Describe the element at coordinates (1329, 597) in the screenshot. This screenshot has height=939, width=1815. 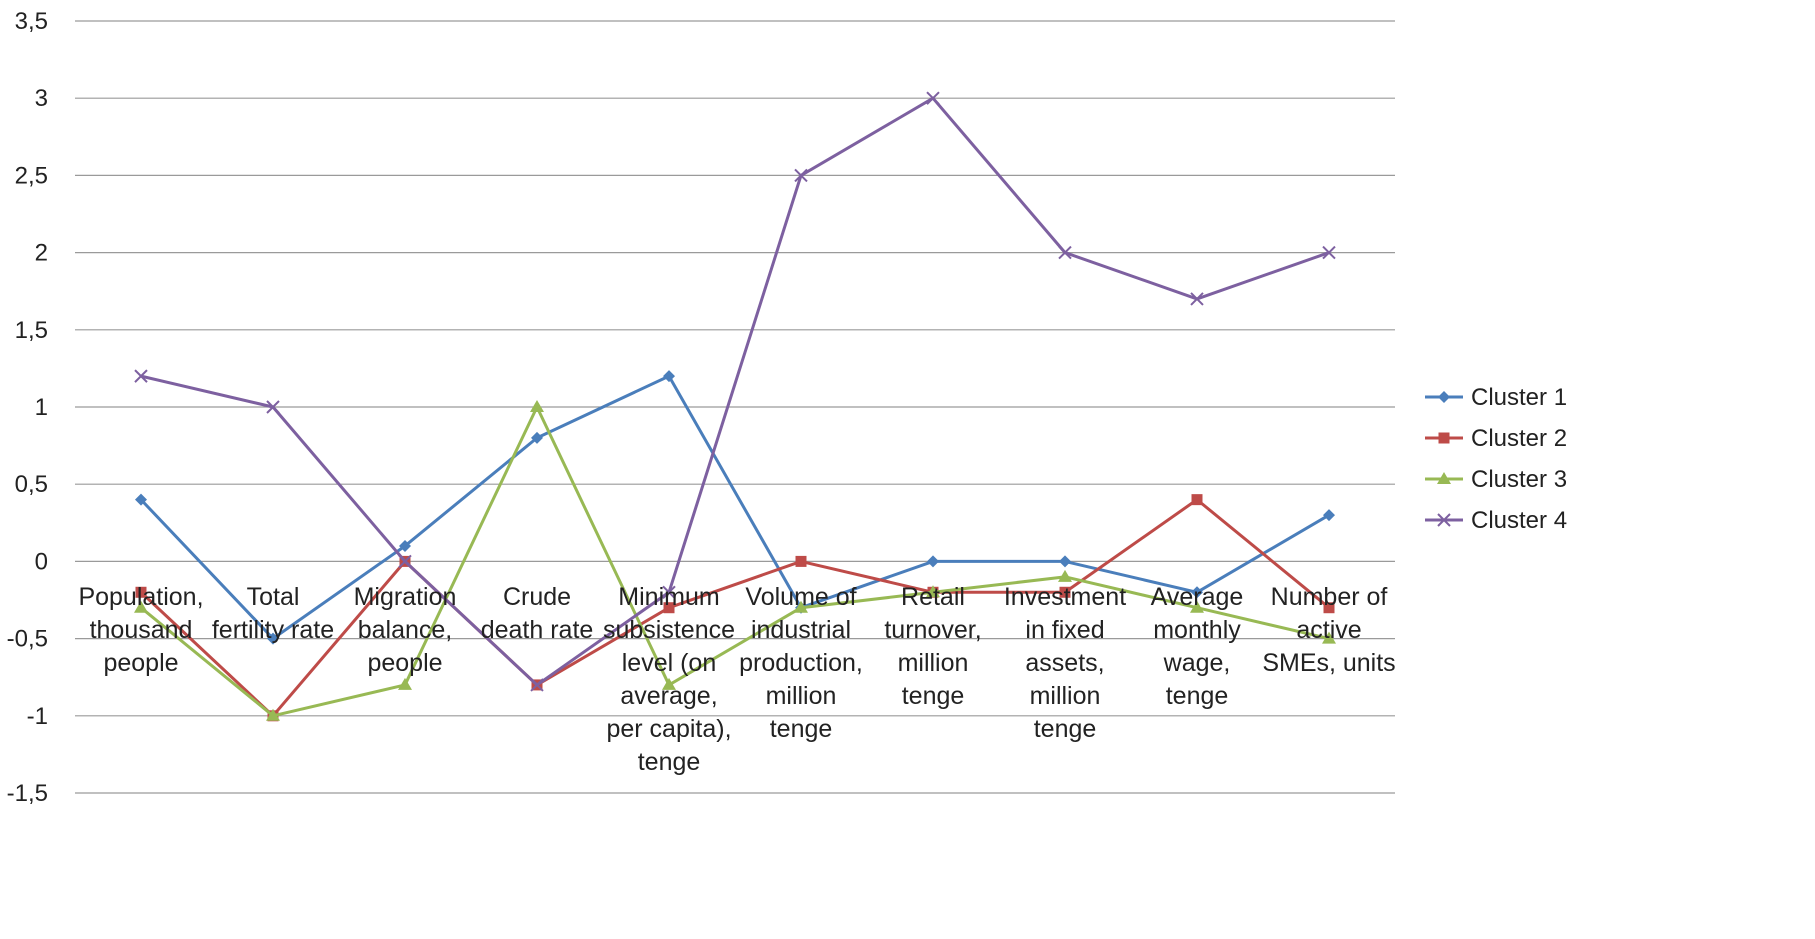
I see `x-category-label-line: Number of` at that location.